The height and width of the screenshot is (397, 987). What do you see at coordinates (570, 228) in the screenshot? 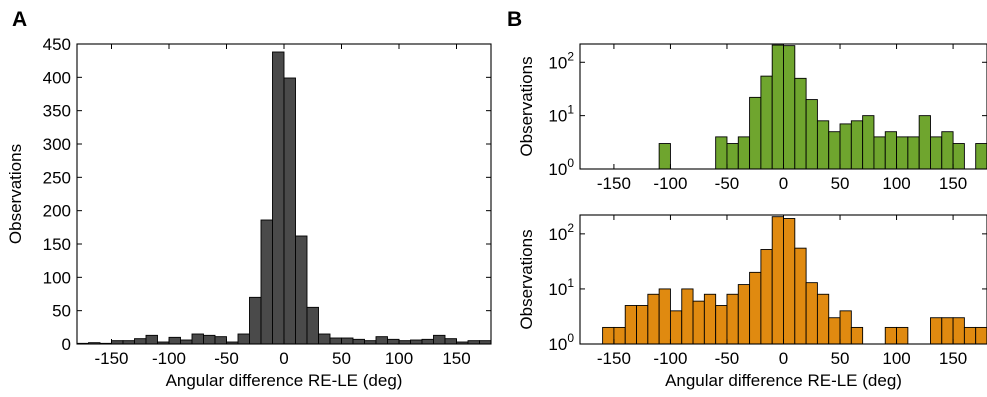
I see `y-tick-label-exponent: 2` at bounding box center [570, 228].